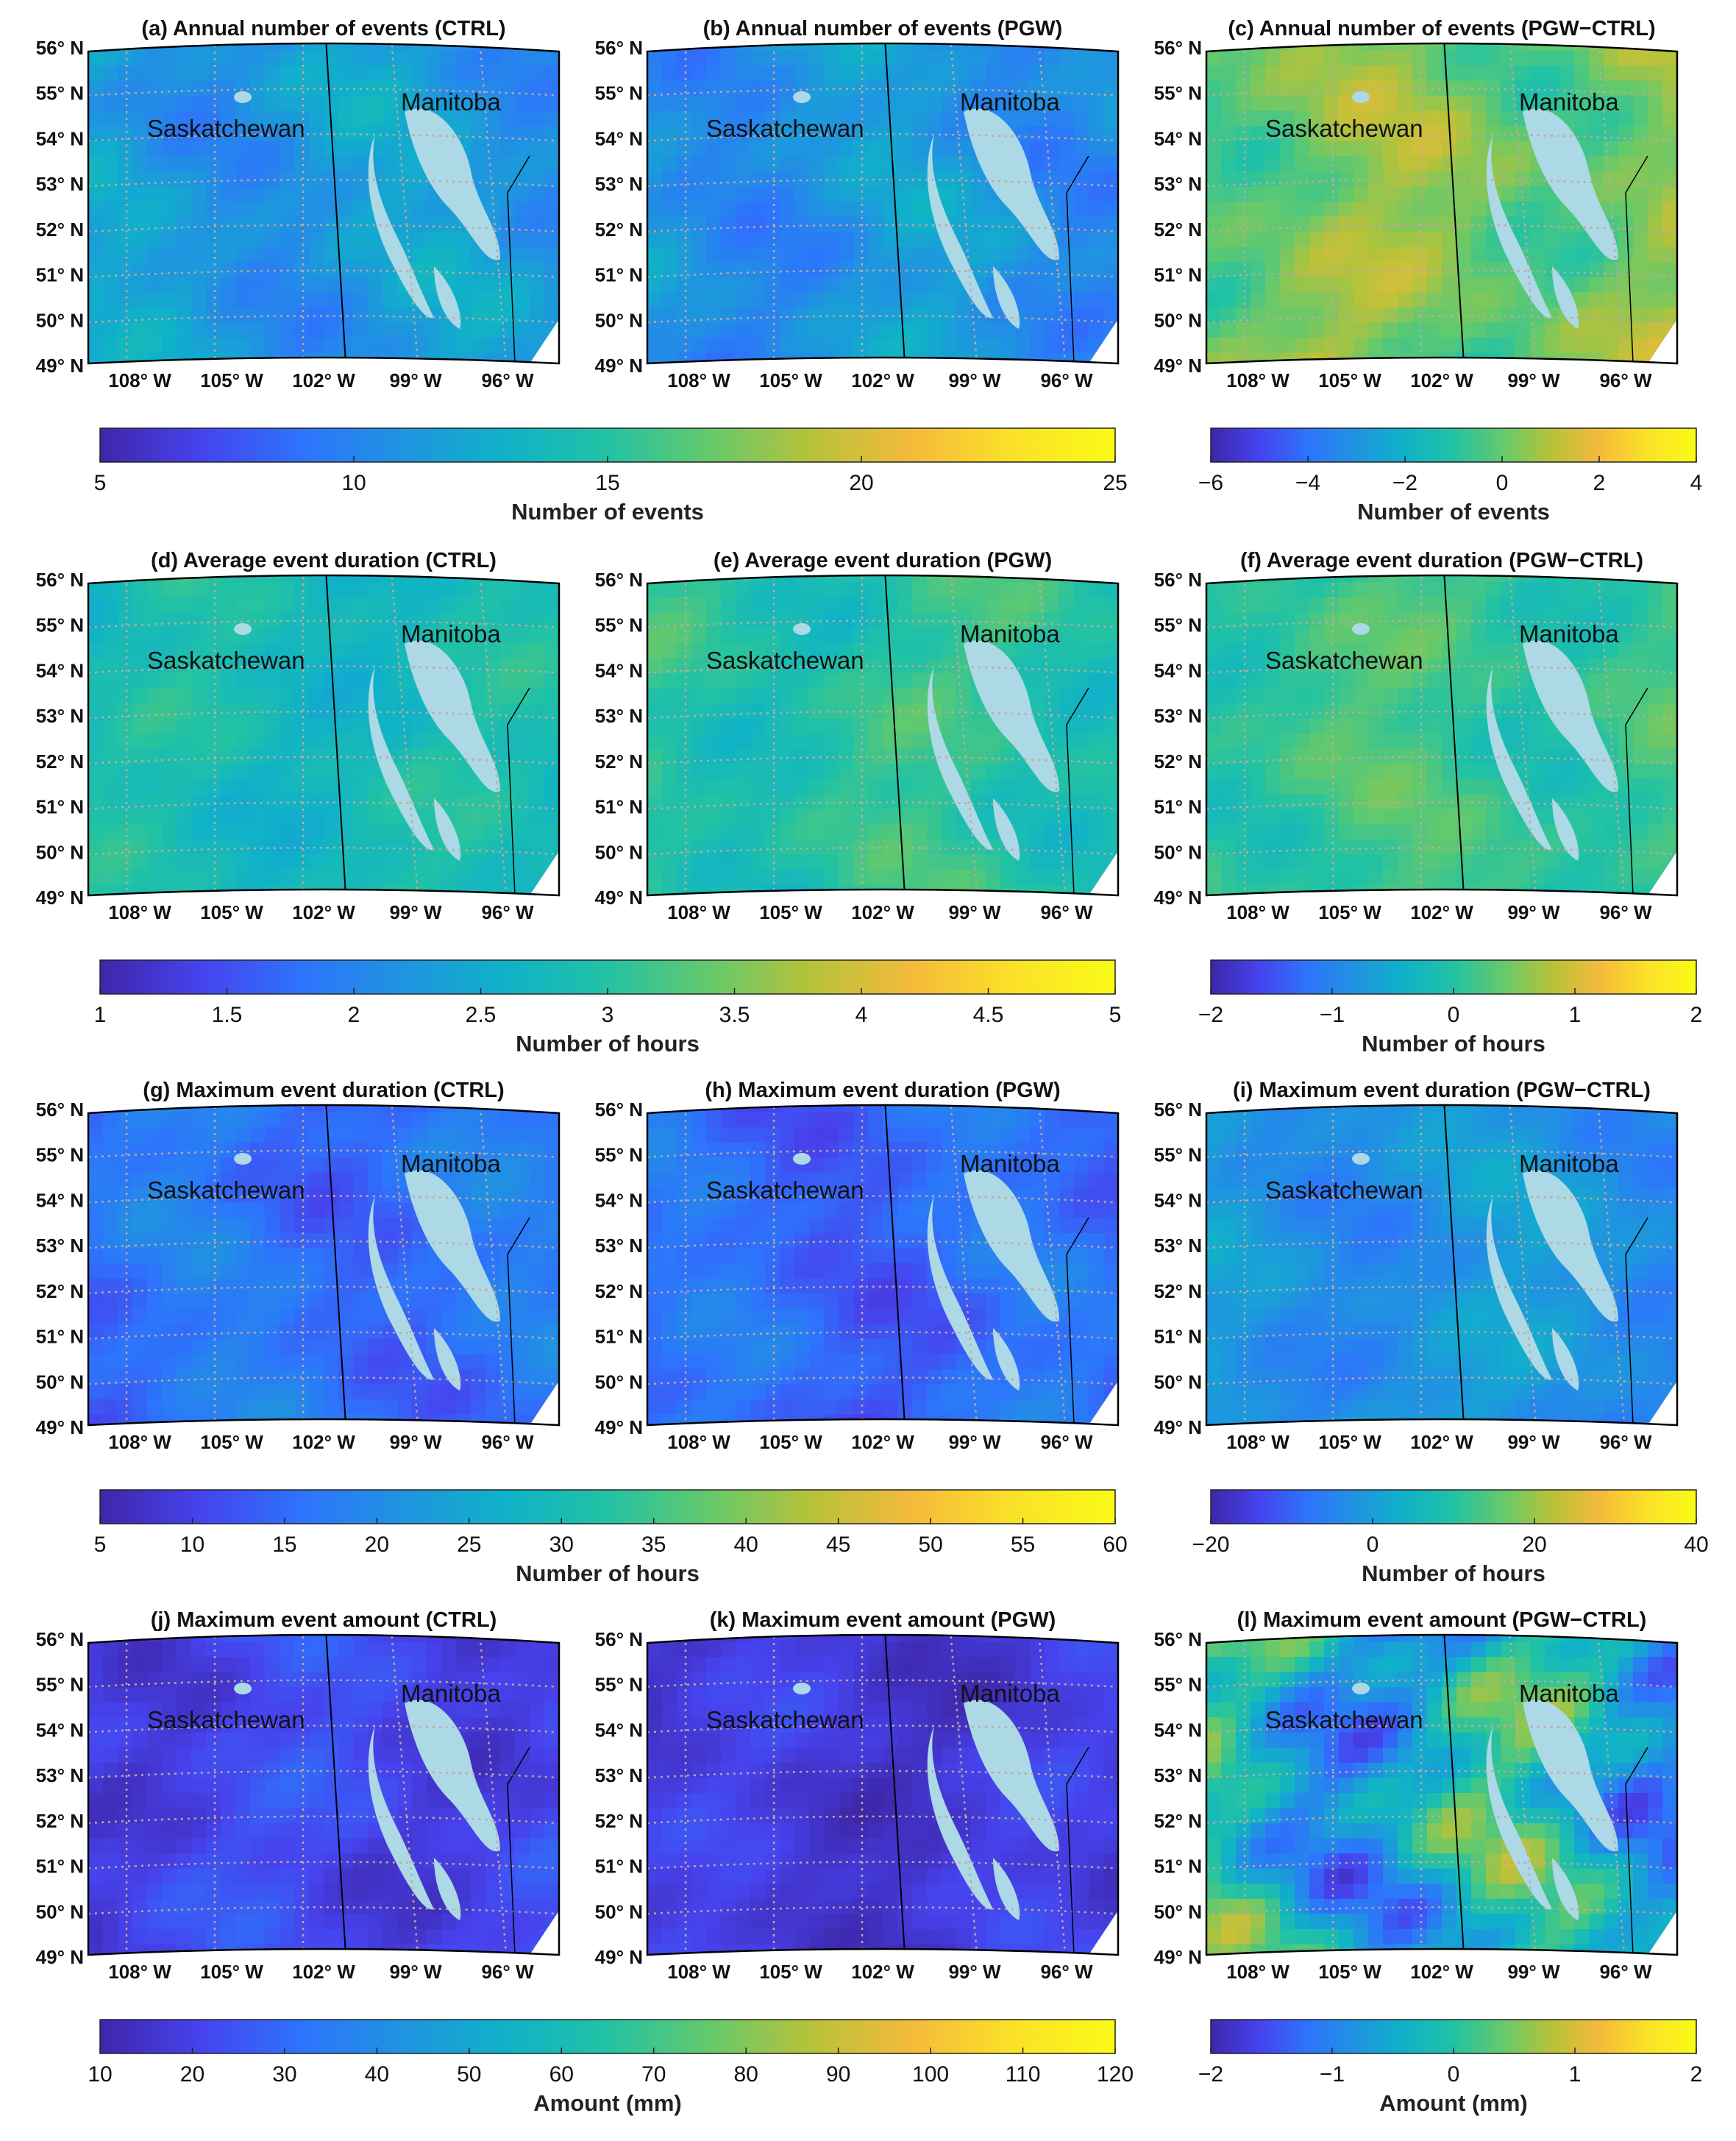 Image resolution: width=1736 pixels, height=2141 pixels. What do you see at coordinates (619, 275) in the screenshot?
I see `lat-label: 51° N` at bounding box center [619, 275].